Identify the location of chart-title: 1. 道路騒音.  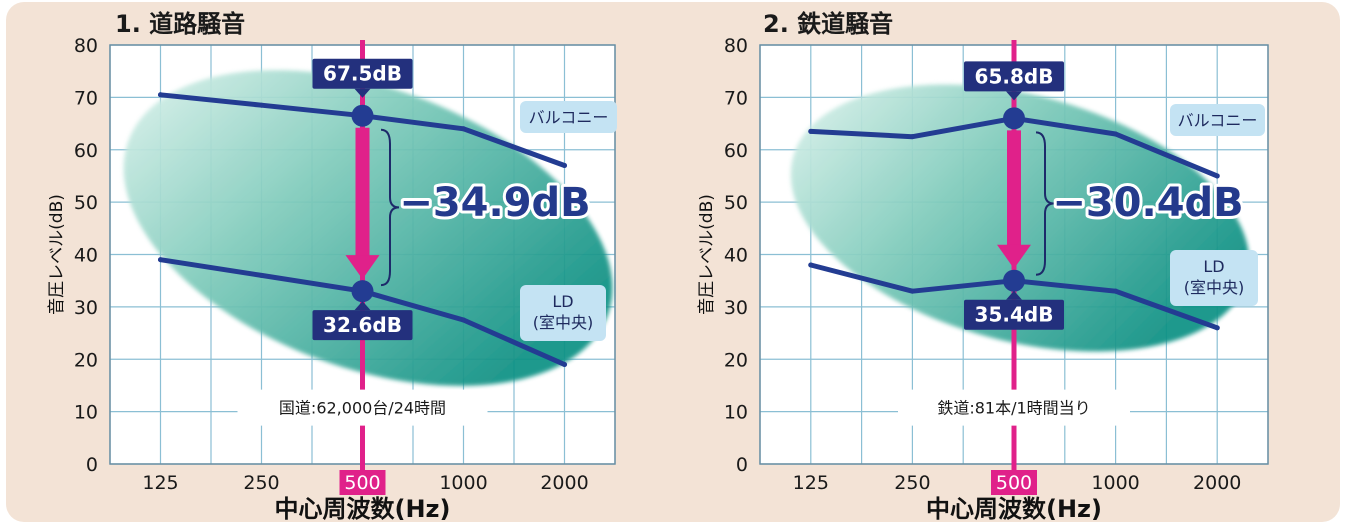
(180, 24).